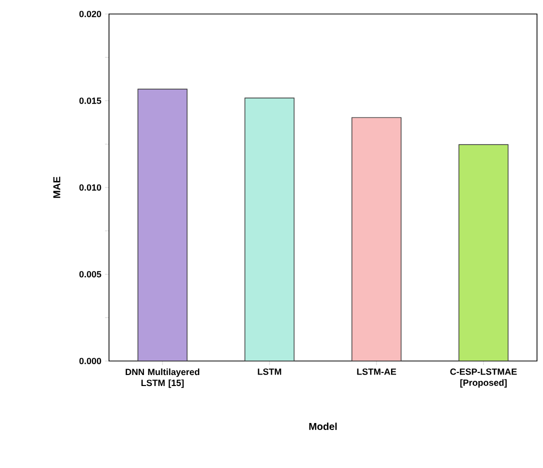 This screenshot has height=468, width=543. What do you see at coordinates (483, 378) in the screenshot?
I see `x-tick-label: C-ESP-LSTMAE [Proposed]` at bounding box center [483, 378].